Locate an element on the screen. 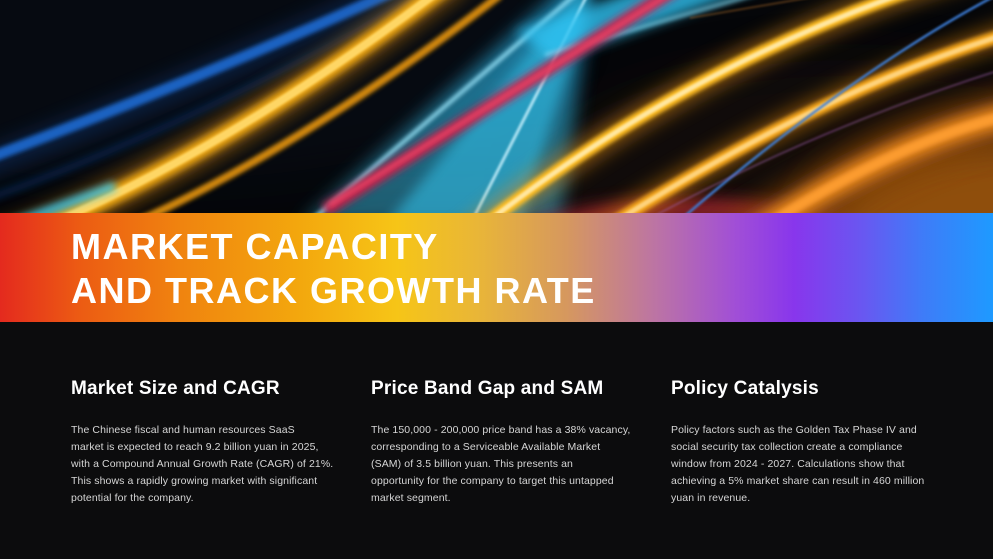 The width and height of the screenshot is (993, 559). column-heading: Market Size and CAGR is located at coordinates (175, 388).